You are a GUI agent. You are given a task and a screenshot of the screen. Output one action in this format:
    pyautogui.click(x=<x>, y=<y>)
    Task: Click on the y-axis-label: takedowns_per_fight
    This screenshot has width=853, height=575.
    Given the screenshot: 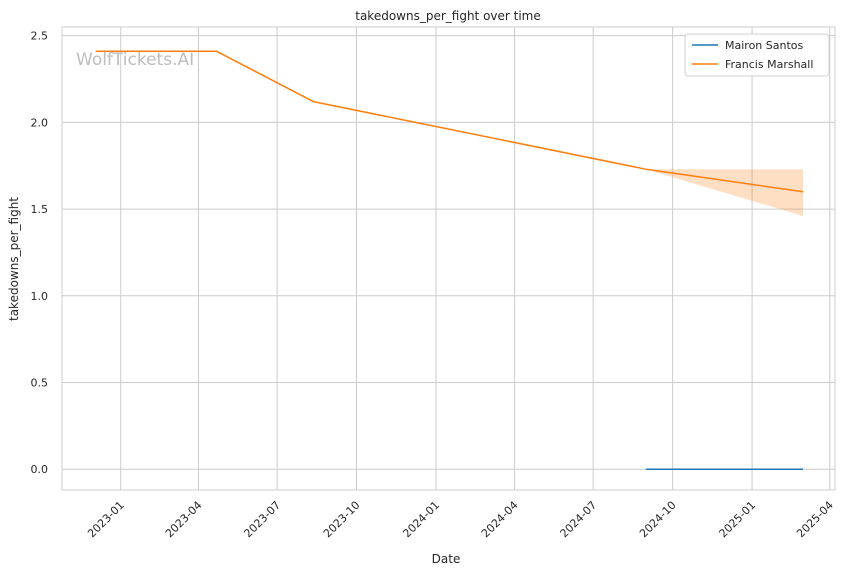 What is the action you would take?
    pyautogui.click(x=14, y=259)
    